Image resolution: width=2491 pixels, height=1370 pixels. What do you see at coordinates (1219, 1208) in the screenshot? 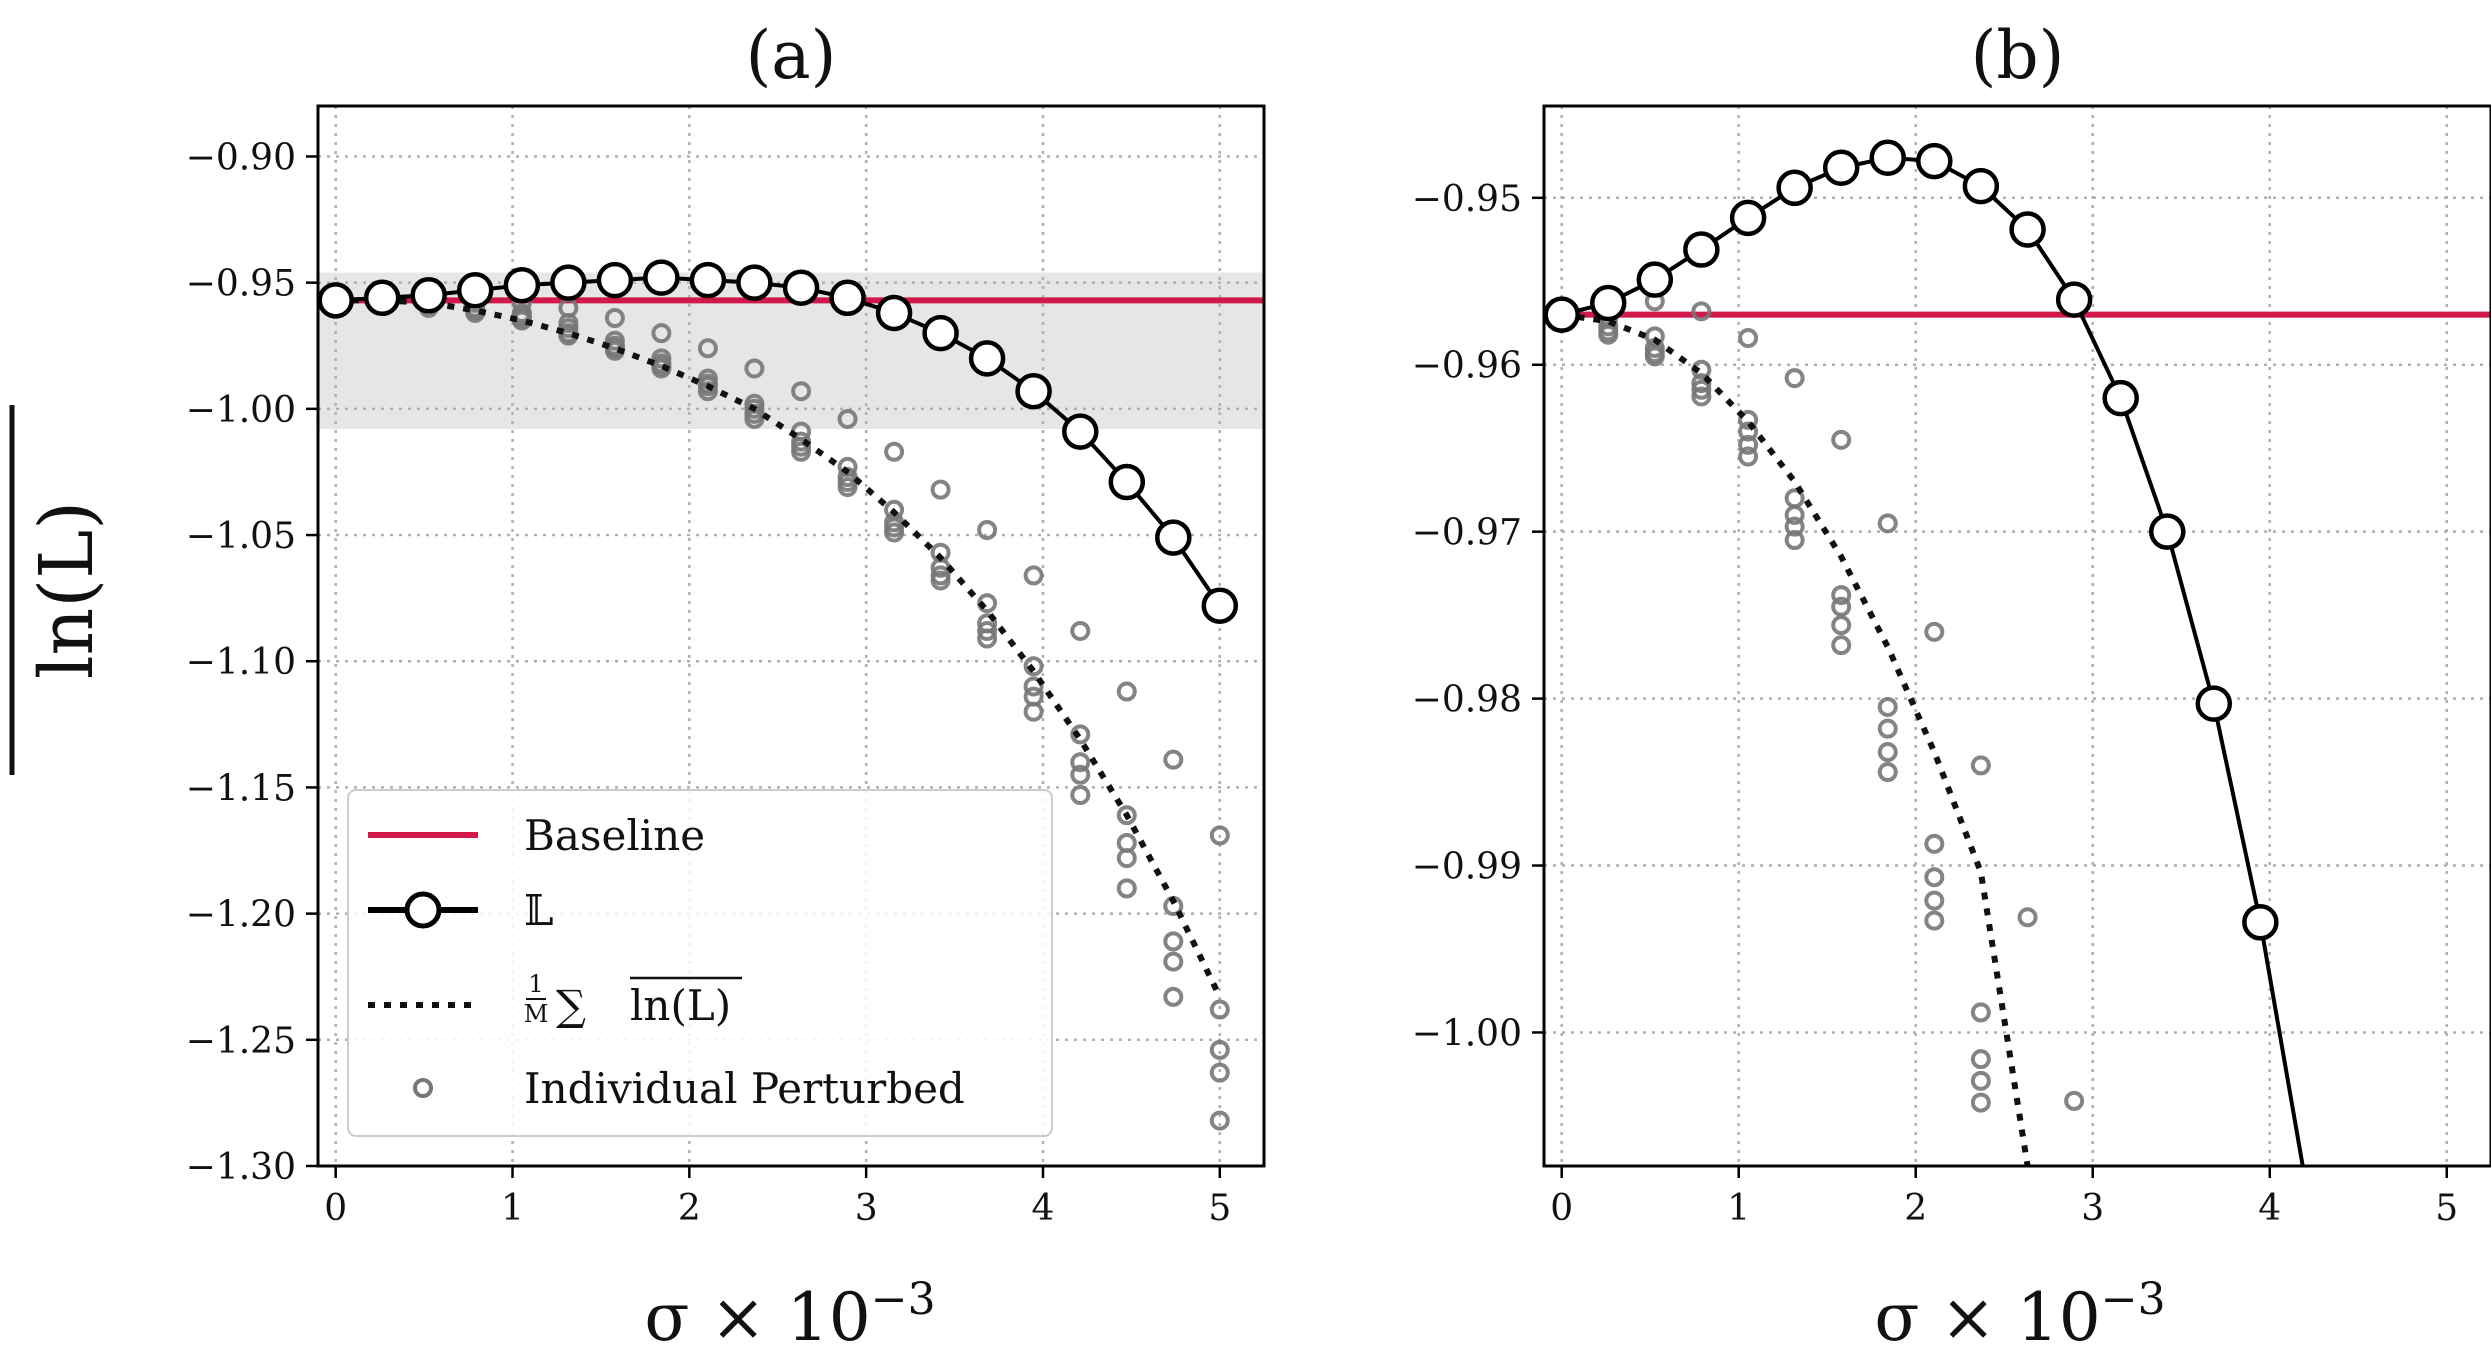
I see `x-tick-label-a-5: 5` at bounding box center [1219, 1208].